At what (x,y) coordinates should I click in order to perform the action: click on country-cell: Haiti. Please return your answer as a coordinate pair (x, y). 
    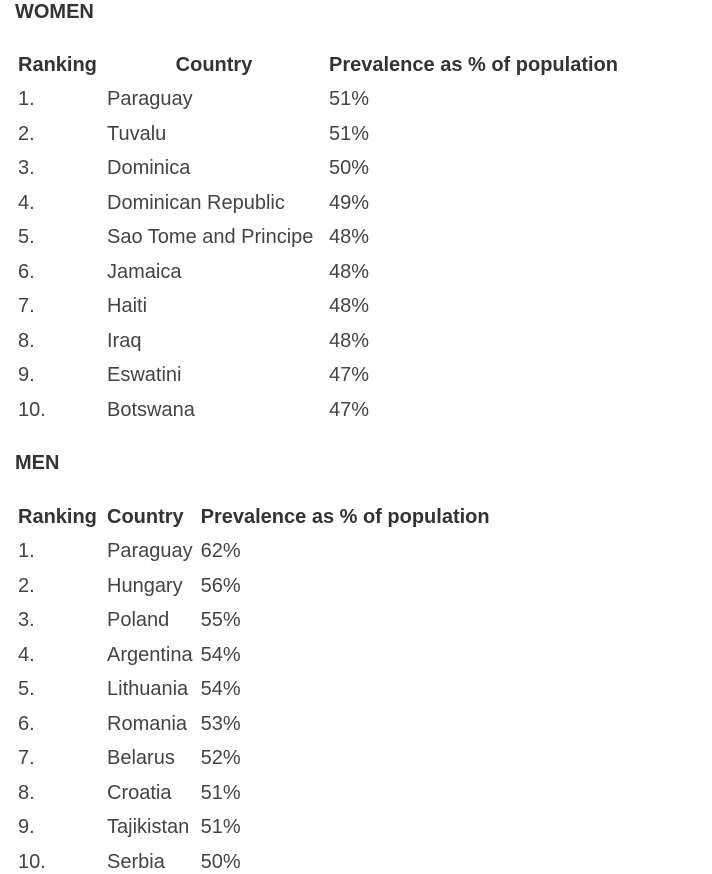
    Looking at the image, I should click on (127, 306).